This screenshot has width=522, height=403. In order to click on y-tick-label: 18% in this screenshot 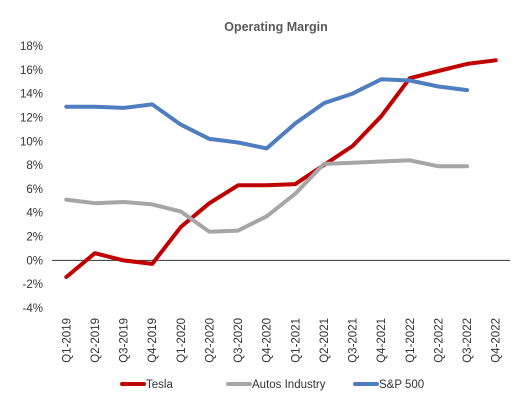, I will do `click(31, 47)`.